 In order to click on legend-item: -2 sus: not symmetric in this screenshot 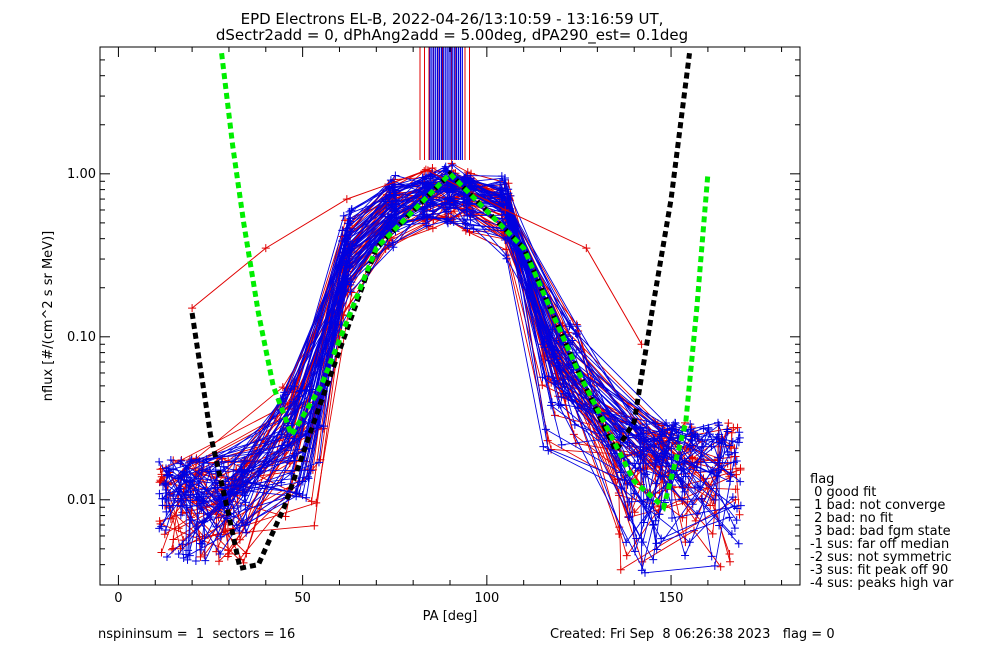, I will do `click(881, 557)`.